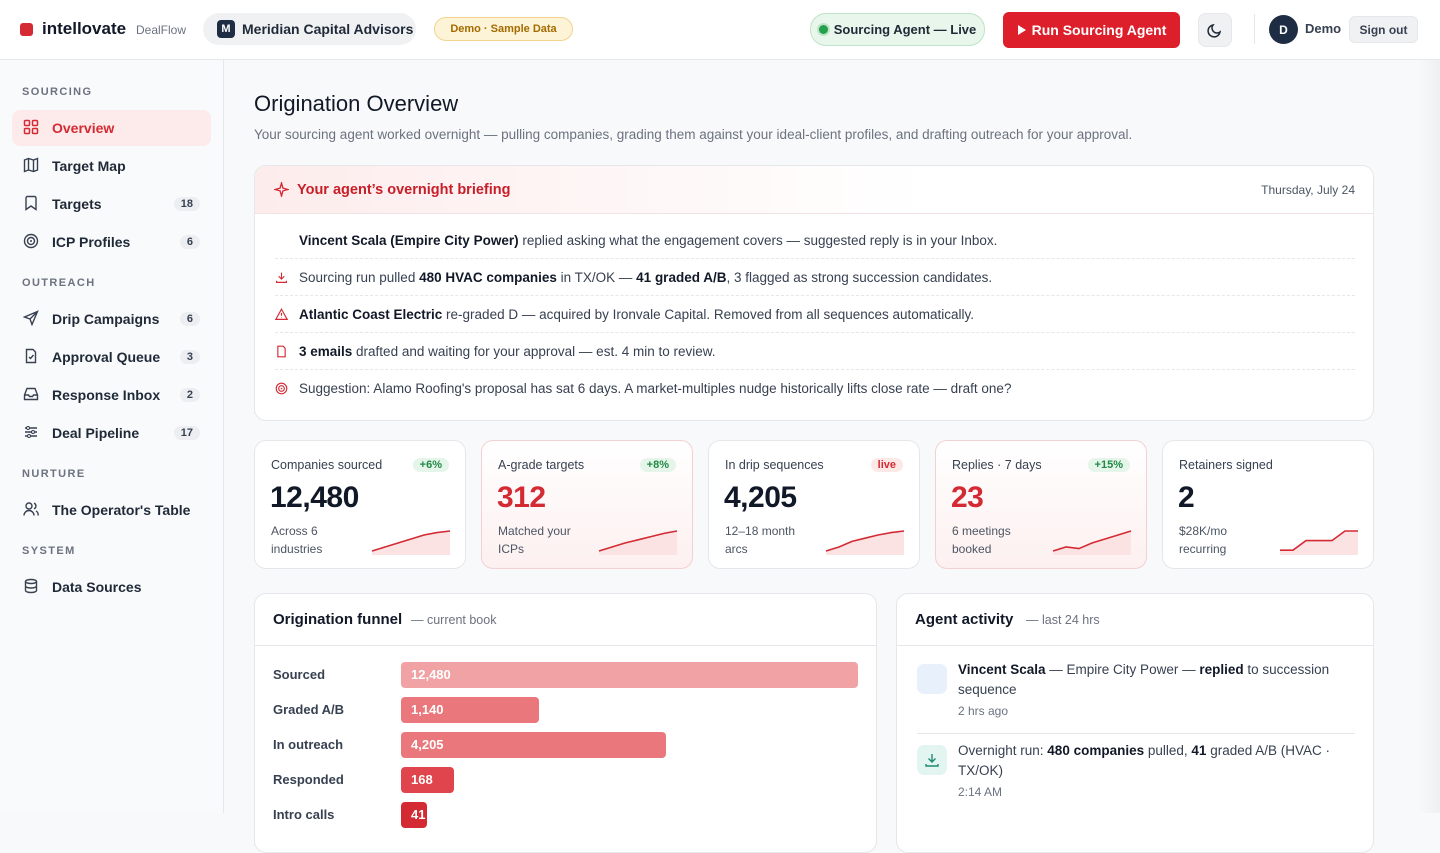 This screenshot has width=1440, height=853. Describe the element at coordinates (314, 497) in the screenshot. I see `stat-value: 12,480` at that location.